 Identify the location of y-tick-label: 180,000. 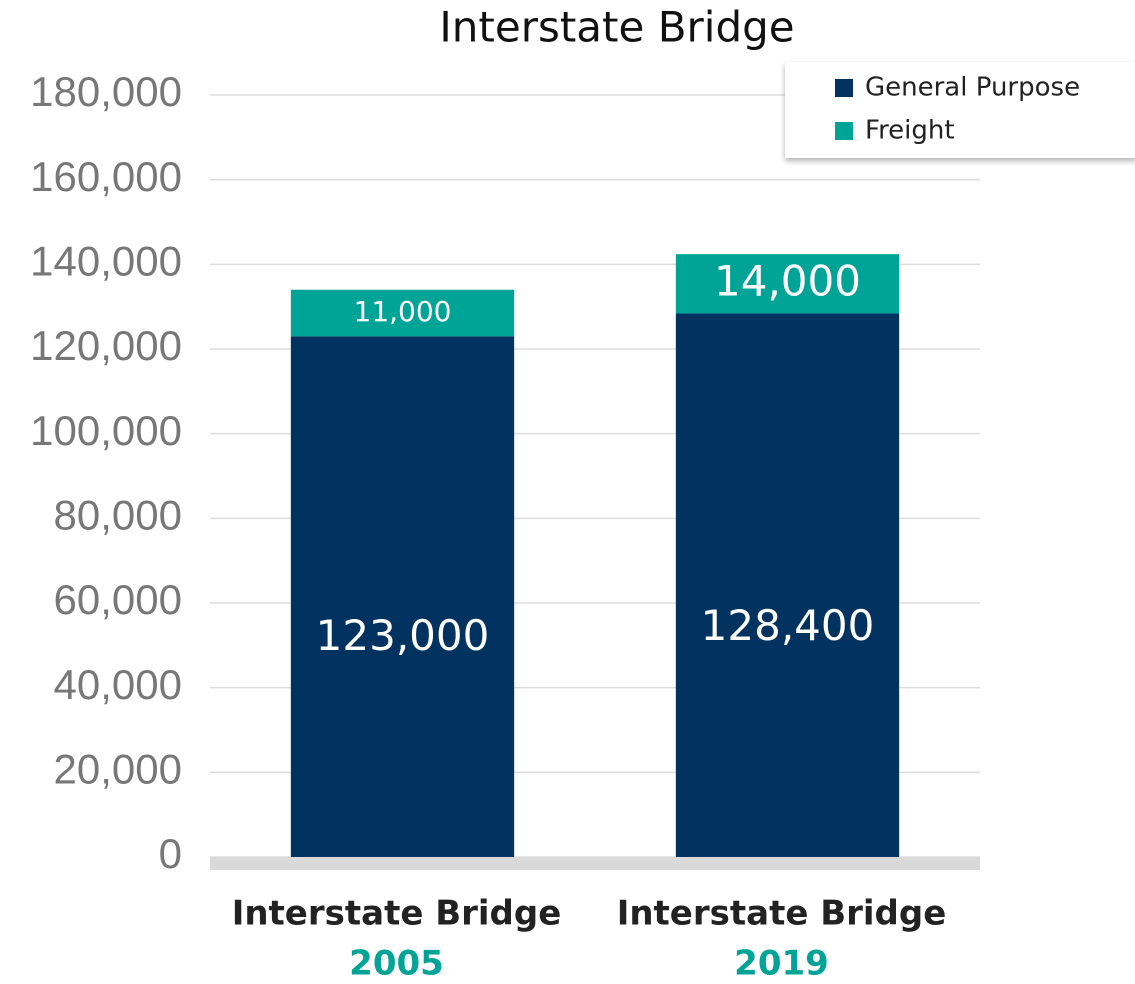
(106, 91).